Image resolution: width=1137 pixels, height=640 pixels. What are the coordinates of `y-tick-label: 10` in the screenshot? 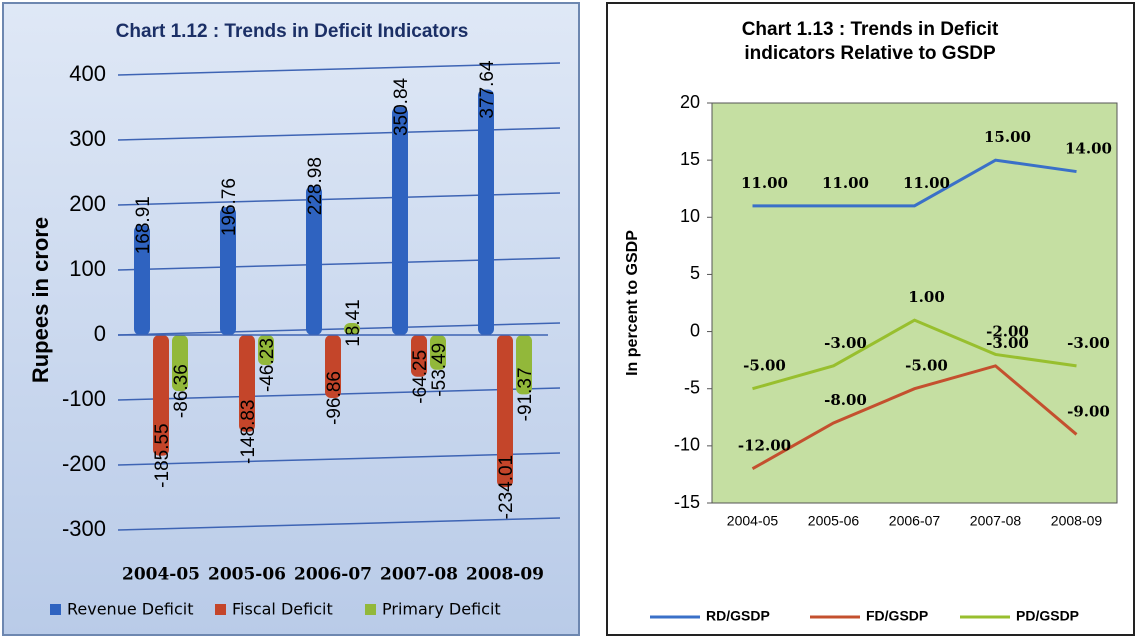 It's located at (690, 216).